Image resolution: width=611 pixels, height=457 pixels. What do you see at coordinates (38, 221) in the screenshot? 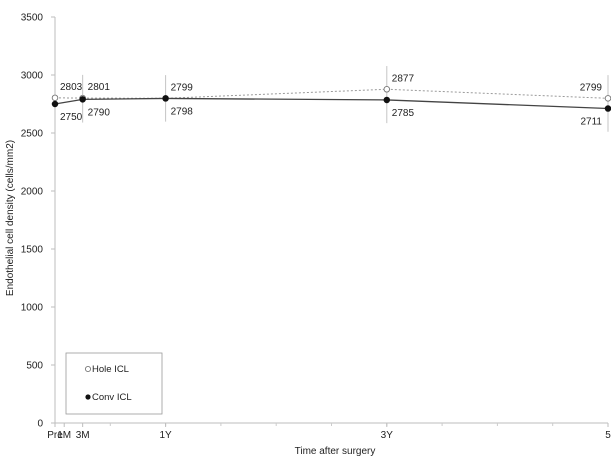
I see `y-axis-ticks: 0 500 1000 1500 2000 2500 3000 3500` at bounding box center [38, 221].